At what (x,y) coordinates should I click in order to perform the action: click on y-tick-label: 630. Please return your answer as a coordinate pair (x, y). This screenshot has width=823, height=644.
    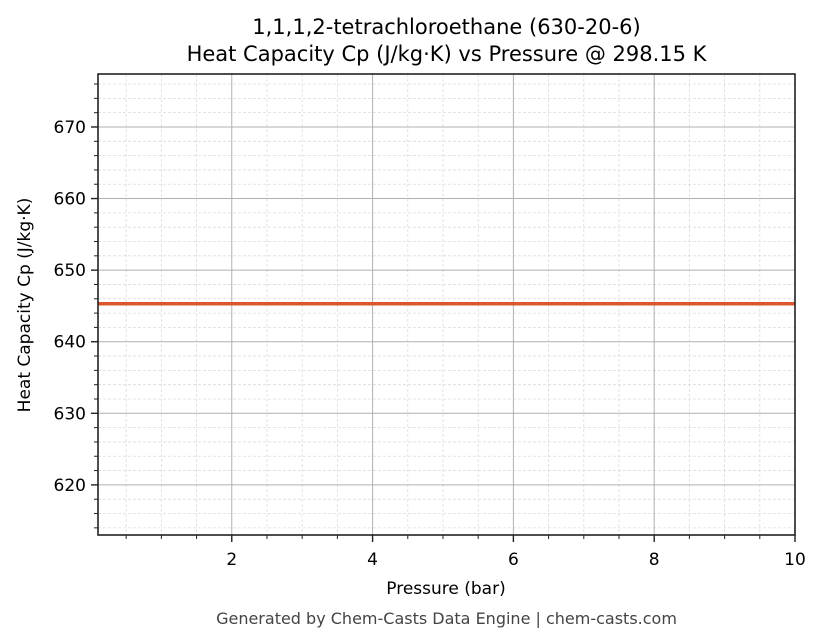
    Looking at the image, I should click on (70, 414).